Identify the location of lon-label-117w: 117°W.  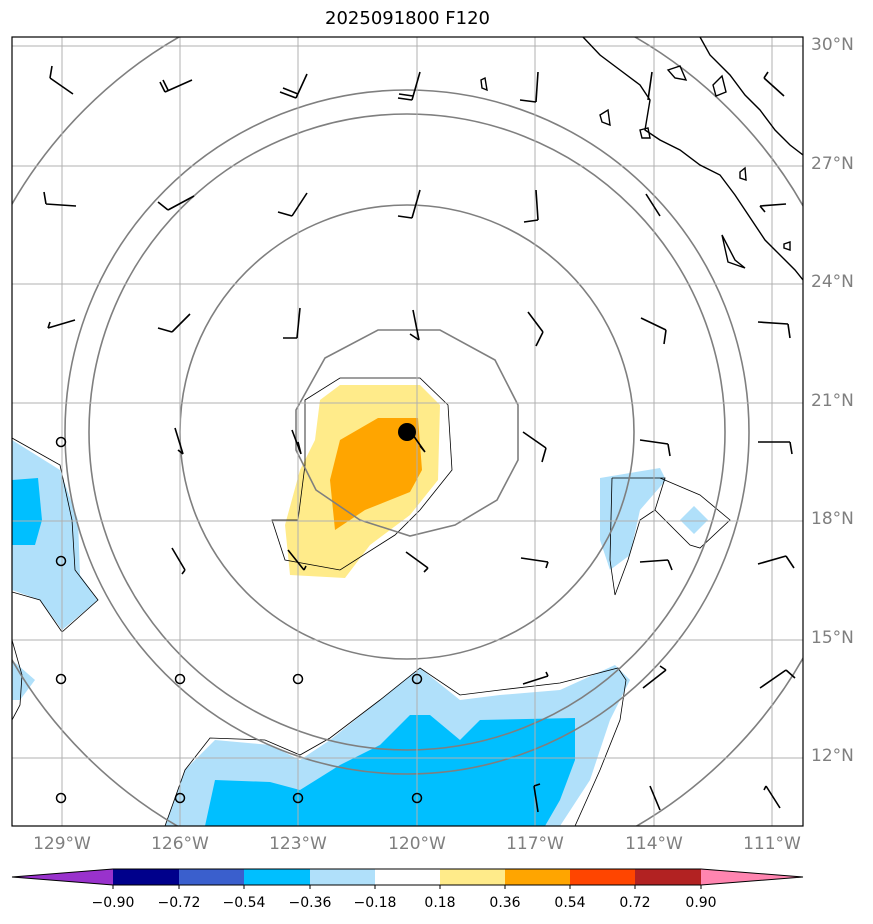
(535, 844).